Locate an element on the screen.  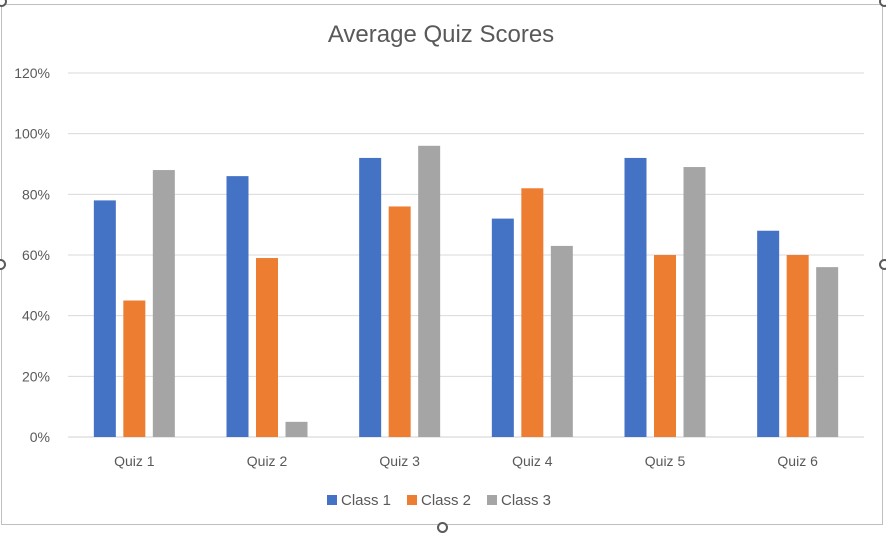
x-tick-label: Quiz 6 is located at coordinates (797, 461).